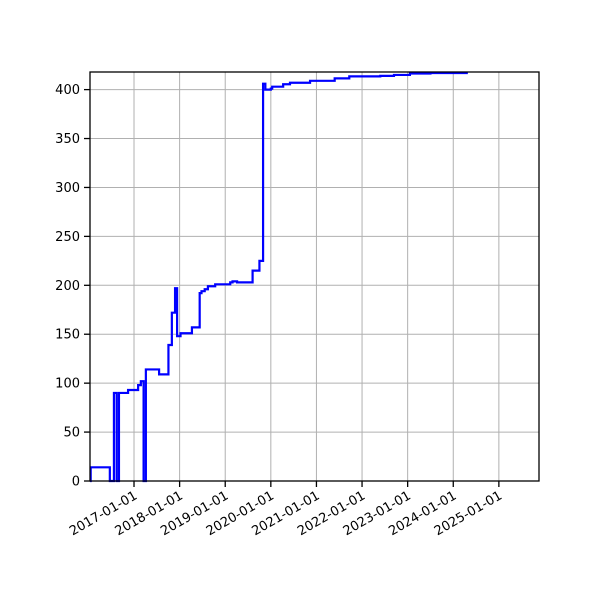  Describe the element at coordinates (67, 237) in the screenshot. I see `y-tick-label: 250` at that location.